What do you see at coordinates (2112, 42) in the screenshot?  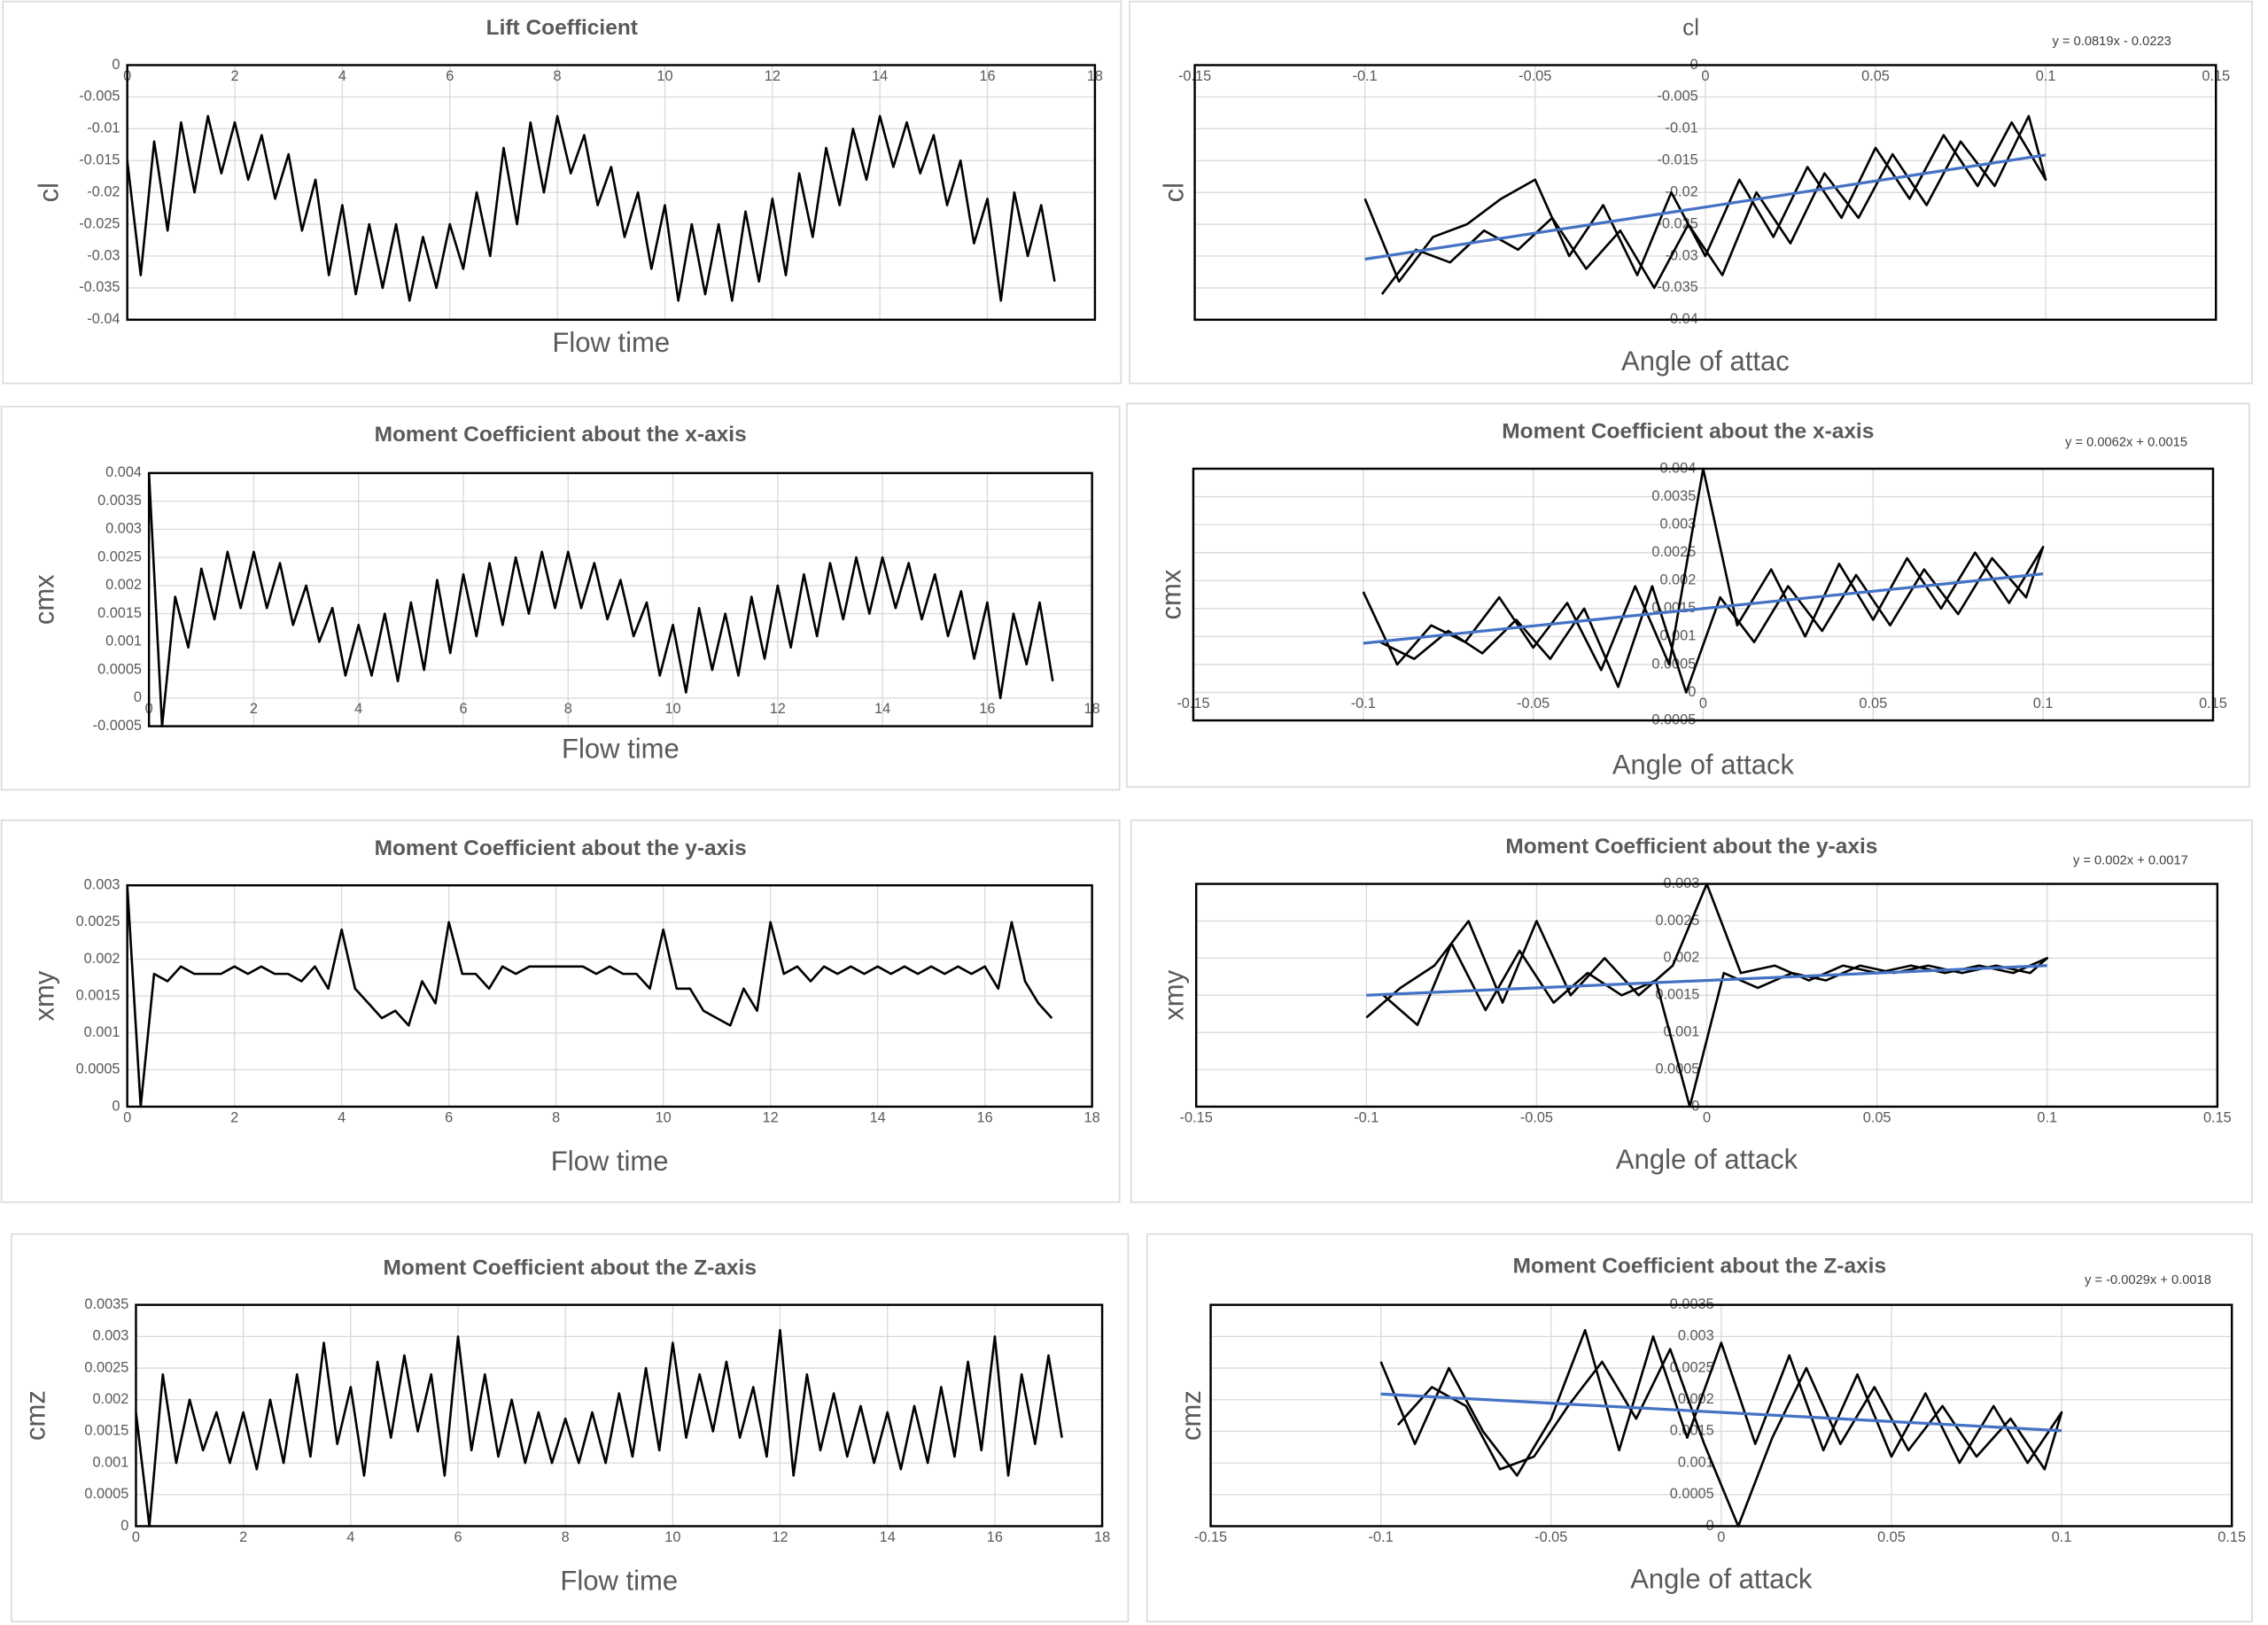 I see `trend-equation: y = 0.0819x - 0.0223` at bounding box center [2112, 42].